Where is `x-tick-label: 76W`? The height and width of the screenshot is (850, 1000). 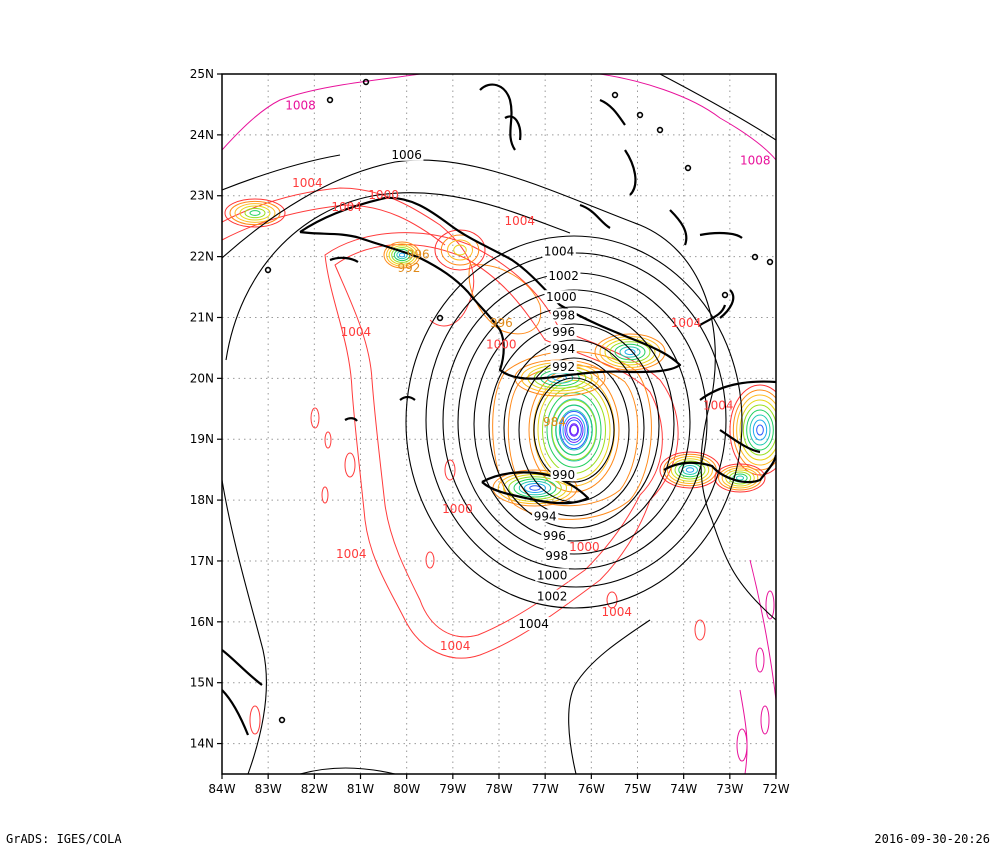 x-tick-label: 76W is located at coordinates (591, 789).